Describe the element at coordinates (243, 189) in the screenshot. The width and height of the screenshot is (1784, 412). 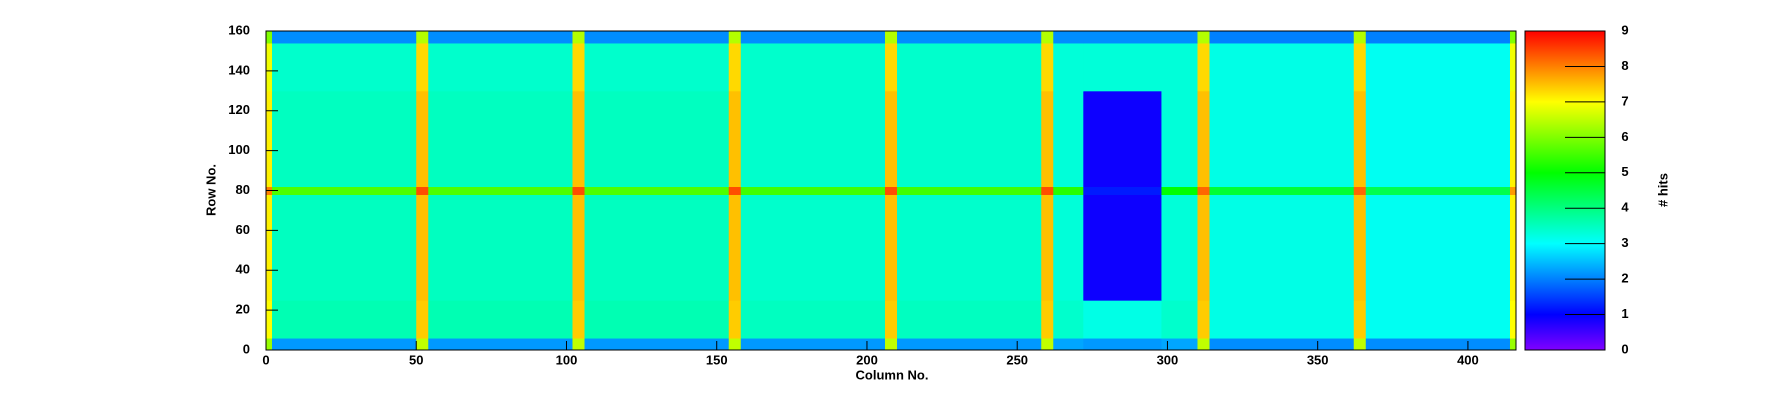
I see `y-tick-label: 80` at that location.